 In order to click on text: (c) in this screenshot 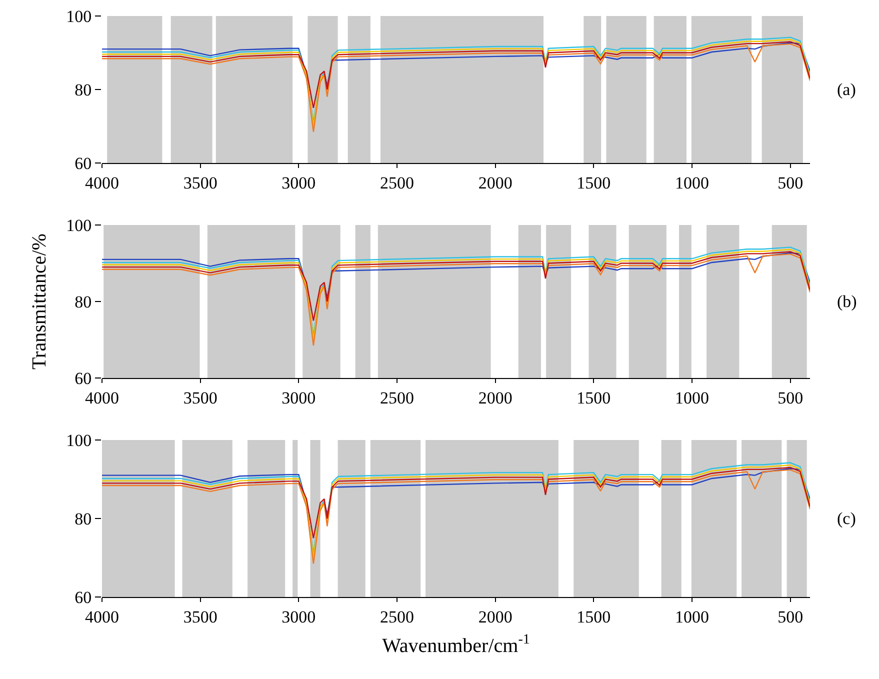, I will do `click(846, 518)`.